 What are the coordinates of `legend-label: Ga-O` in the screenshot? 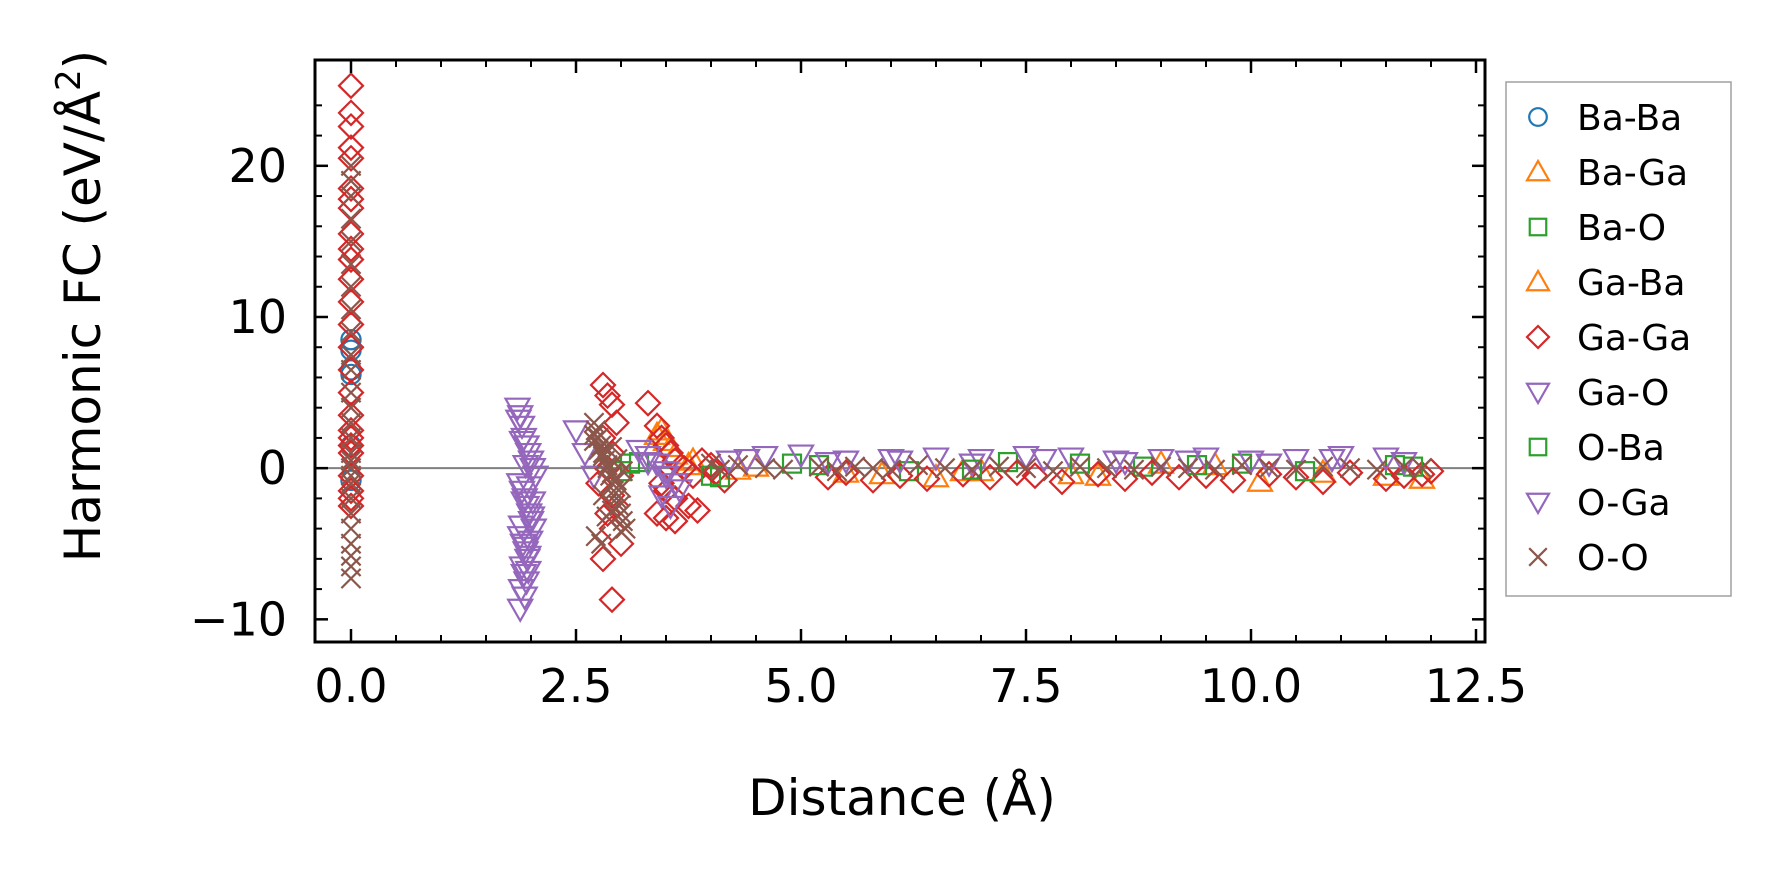 It's located at (1623, 393).